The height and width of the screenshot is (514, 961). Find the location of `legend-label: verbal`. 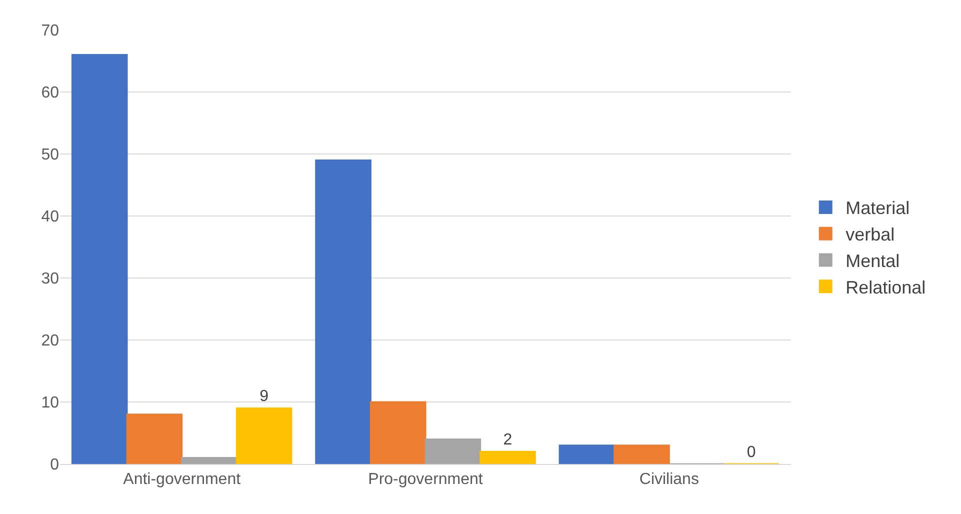

legend-label: verbal is located at coordinates (870, 234).